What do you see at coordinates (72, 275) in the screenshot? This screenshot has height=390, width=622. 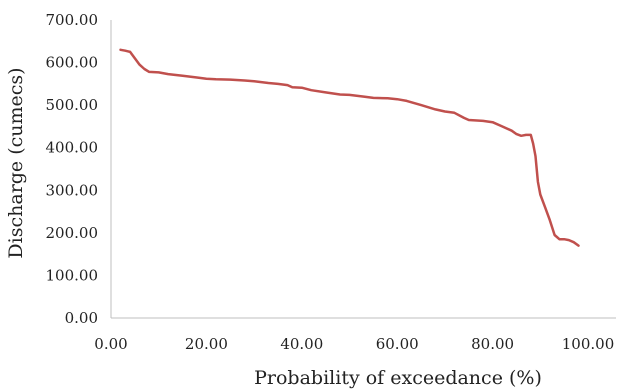 I see `y-tick-label: 100.00` at bounding box center [72, 275].